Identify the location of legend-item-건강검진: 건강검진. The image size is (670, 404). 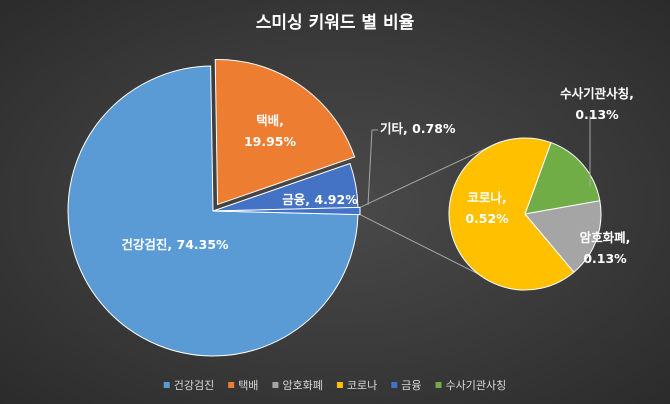
(188, 385).